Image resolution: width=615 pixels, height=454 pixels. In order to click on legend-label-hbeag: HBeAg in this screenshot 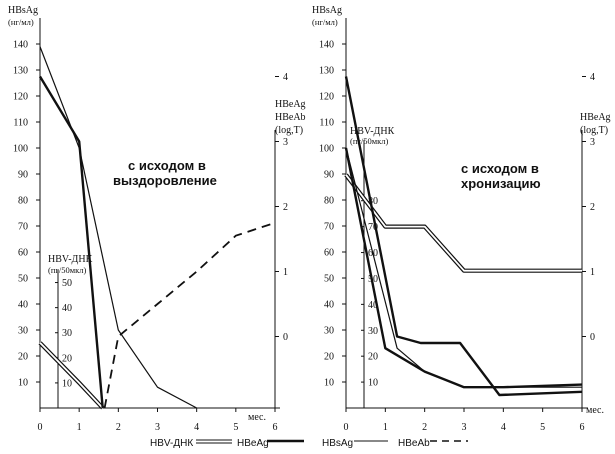, I will do `click(253, 443)`.